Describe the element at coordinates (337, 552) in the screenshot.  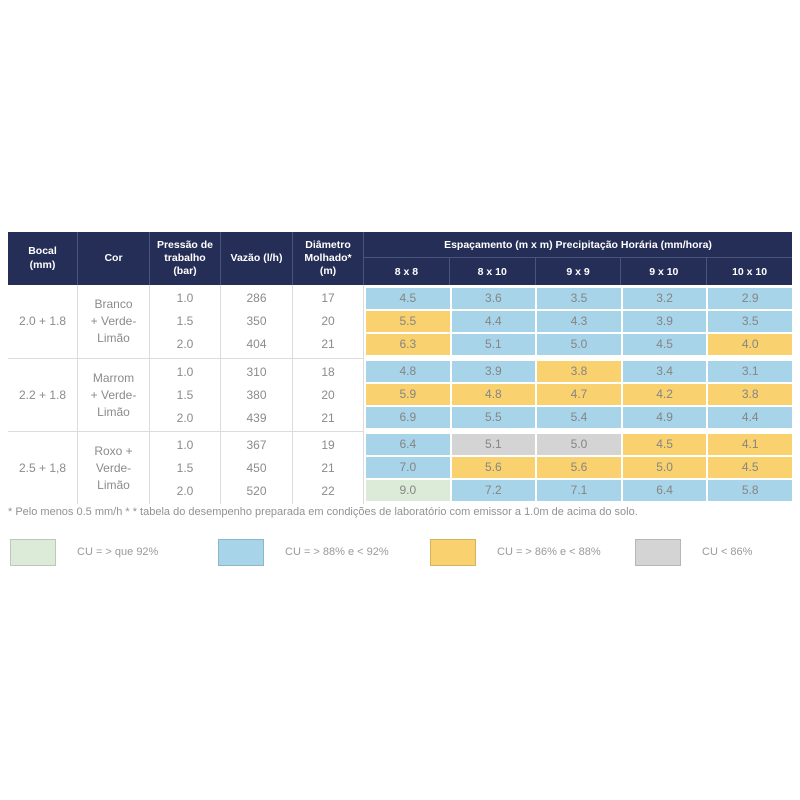
I see `legend-label: CU = > 88% e < 92%` at that location.